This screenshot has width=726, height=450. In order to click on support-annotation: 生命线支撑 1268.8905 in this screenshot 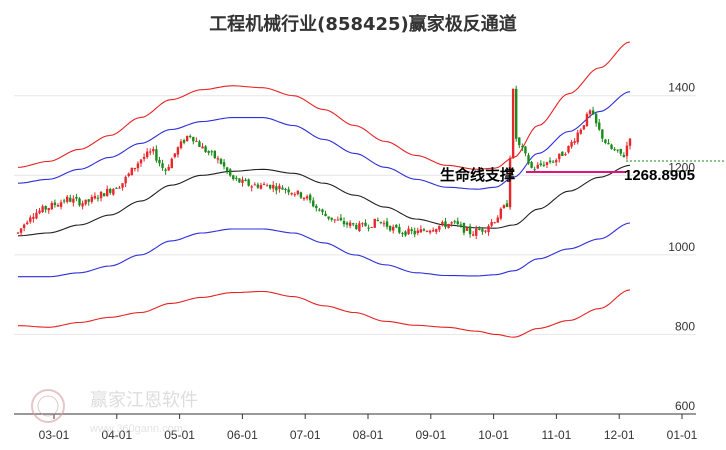, I will do `click(582, 172)`.